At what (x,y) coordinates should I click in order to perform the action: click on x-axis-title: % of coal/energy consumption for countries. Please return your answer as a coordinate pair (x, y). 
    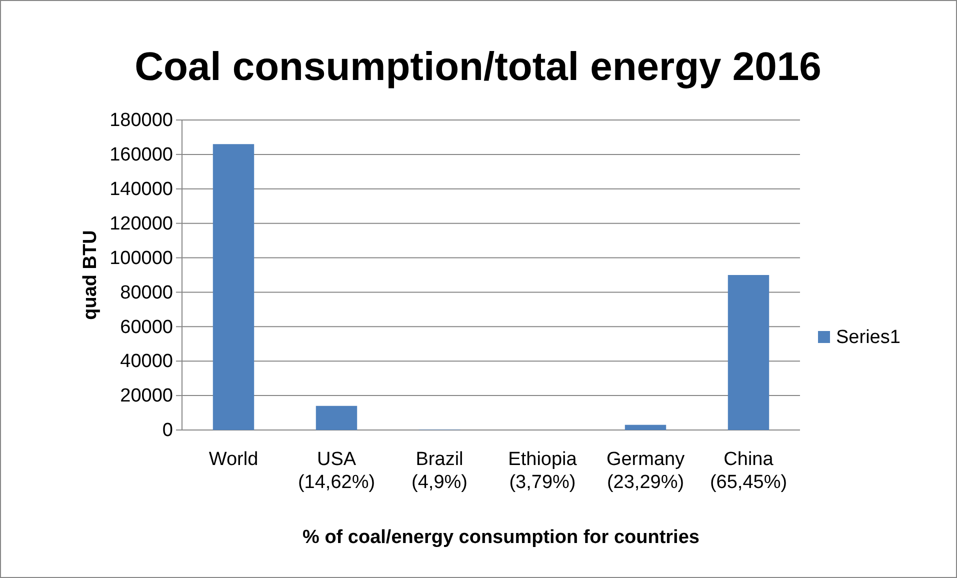
    Looking at the image, I should click on (501, 537).